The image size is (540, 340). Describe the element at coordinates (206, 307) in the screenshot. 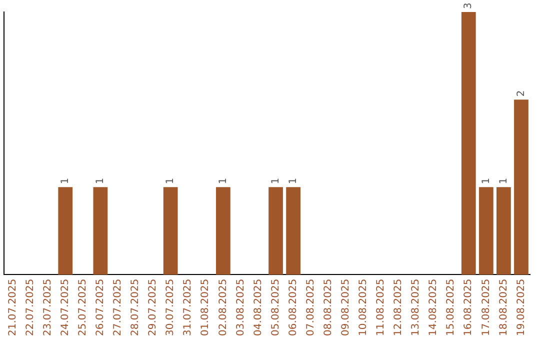

I see `x-tick-label: 01.08.2025` at that location.